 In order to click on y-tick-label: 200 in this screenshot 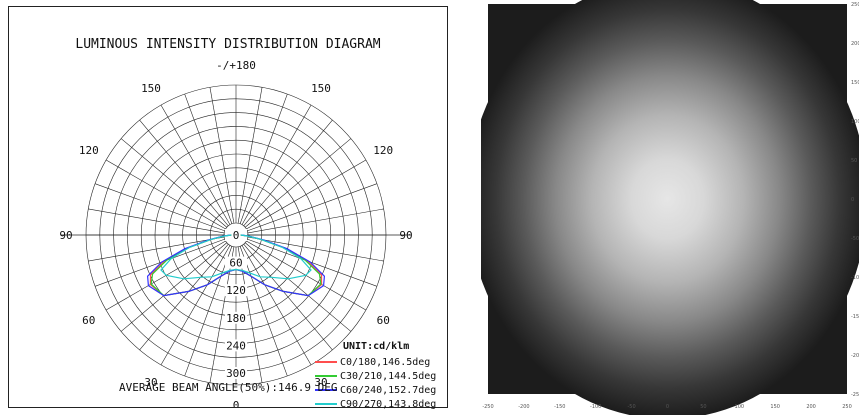, I will do `click(855, 44)`.